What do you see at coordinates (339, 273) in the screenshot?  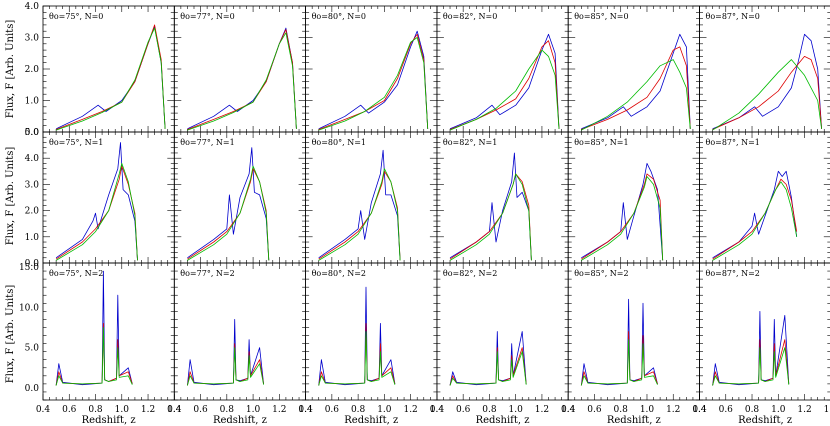 I see `panel-label: θo=80°, N=2` at bounding box center [339, 273].